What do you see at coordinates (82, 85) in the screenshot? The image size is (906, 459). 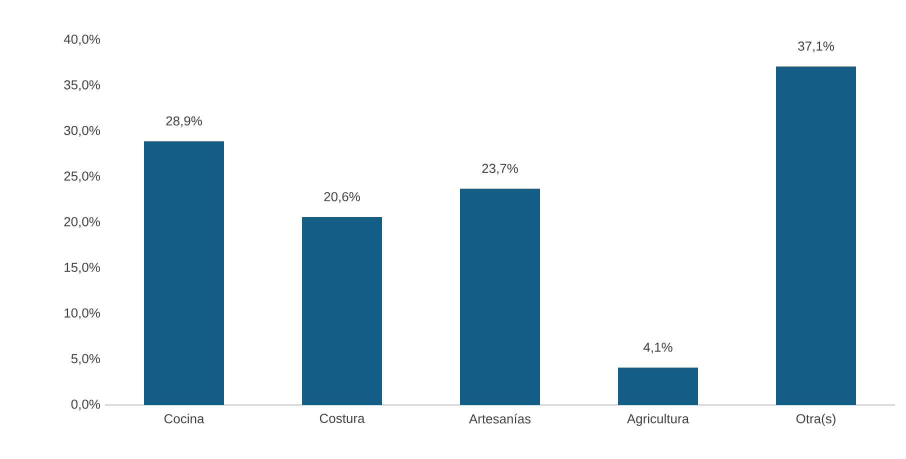 I see `y-tick-label: 35,0%` at bounding box center [82, 85].